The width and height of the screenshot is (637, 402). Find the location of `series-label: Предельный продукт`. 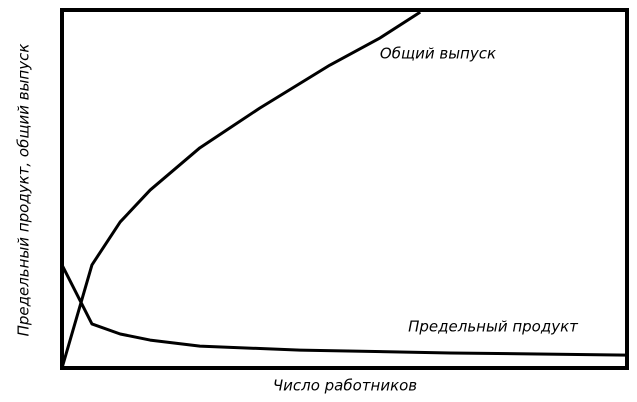

series-label: Предельный продукт is located at coordinates (493, 327).